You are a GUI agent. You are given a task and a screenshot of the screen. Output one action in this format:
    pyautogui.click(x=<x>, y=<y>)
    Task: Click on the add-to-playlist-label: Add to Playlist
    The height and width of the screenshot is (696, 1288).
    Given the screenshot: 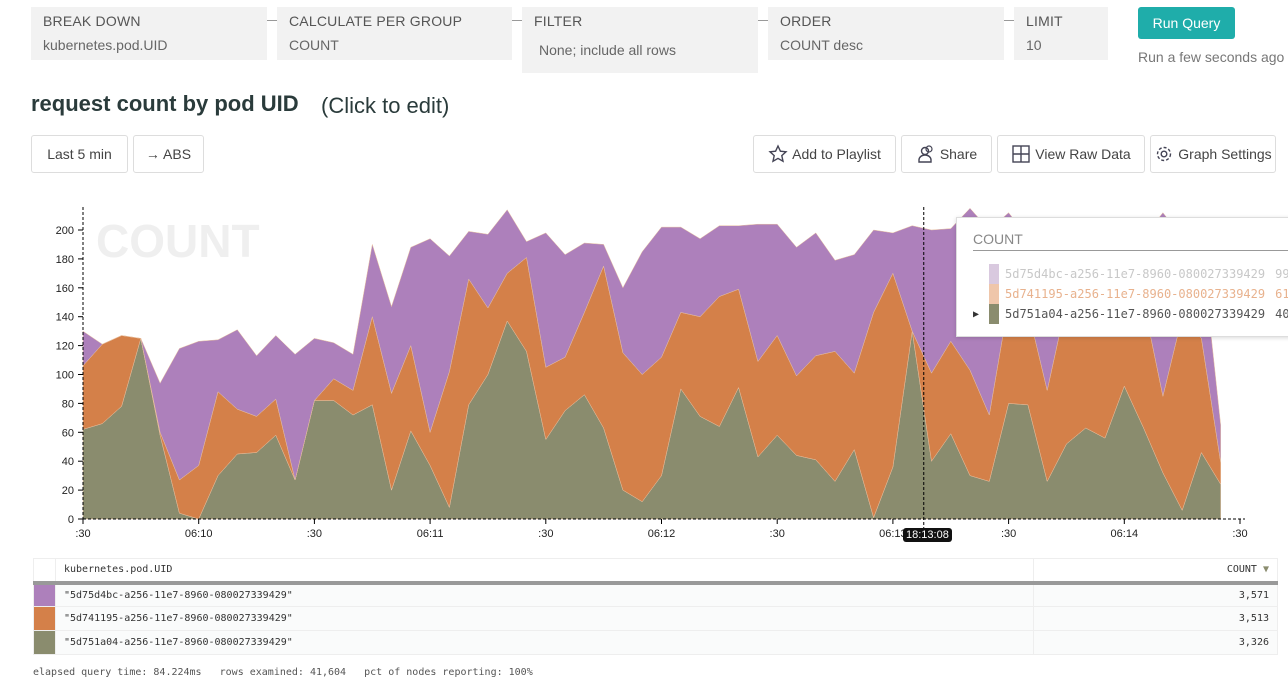 What is the action you would take?
    pyautogui.click(x=836, y=154)
    